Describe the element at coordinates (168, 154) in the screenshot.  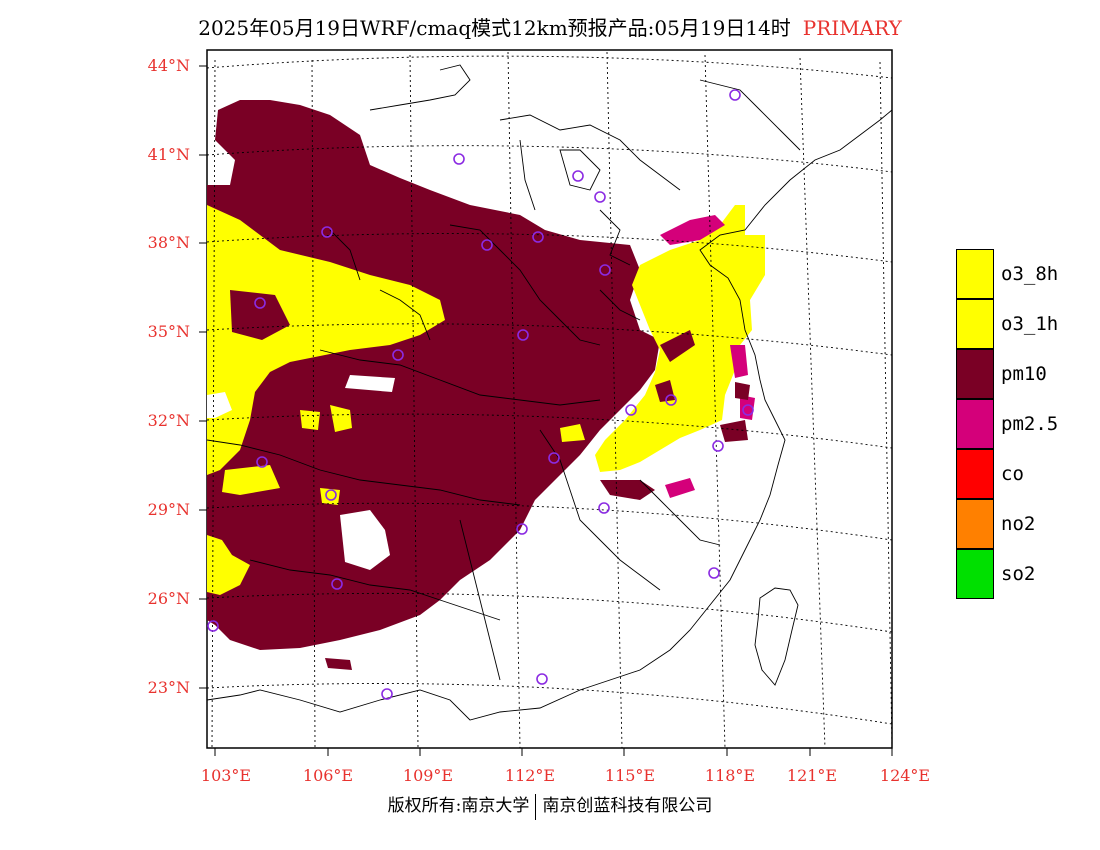
I see `lat-tick-label: 41°N` at that location.